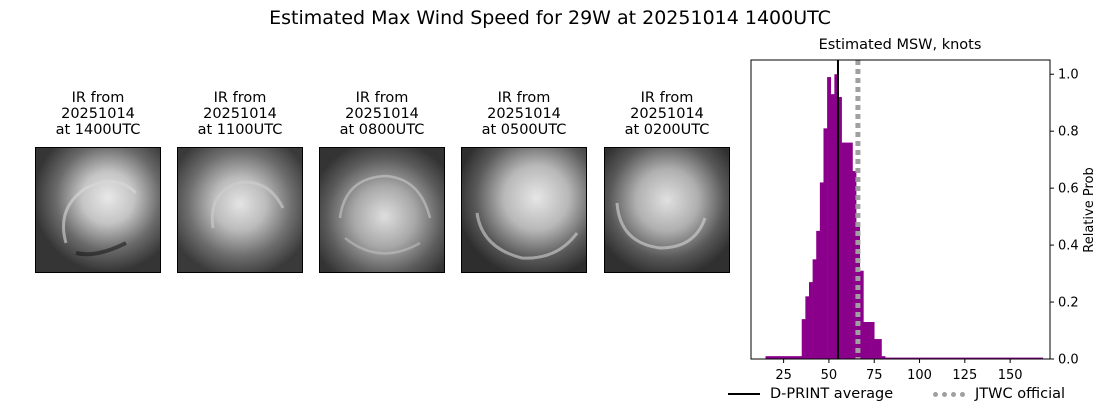  Describe the element at coordinates (1089, 209) in the screenshot. I see `y-axis-label: Relative Prob` at that location.